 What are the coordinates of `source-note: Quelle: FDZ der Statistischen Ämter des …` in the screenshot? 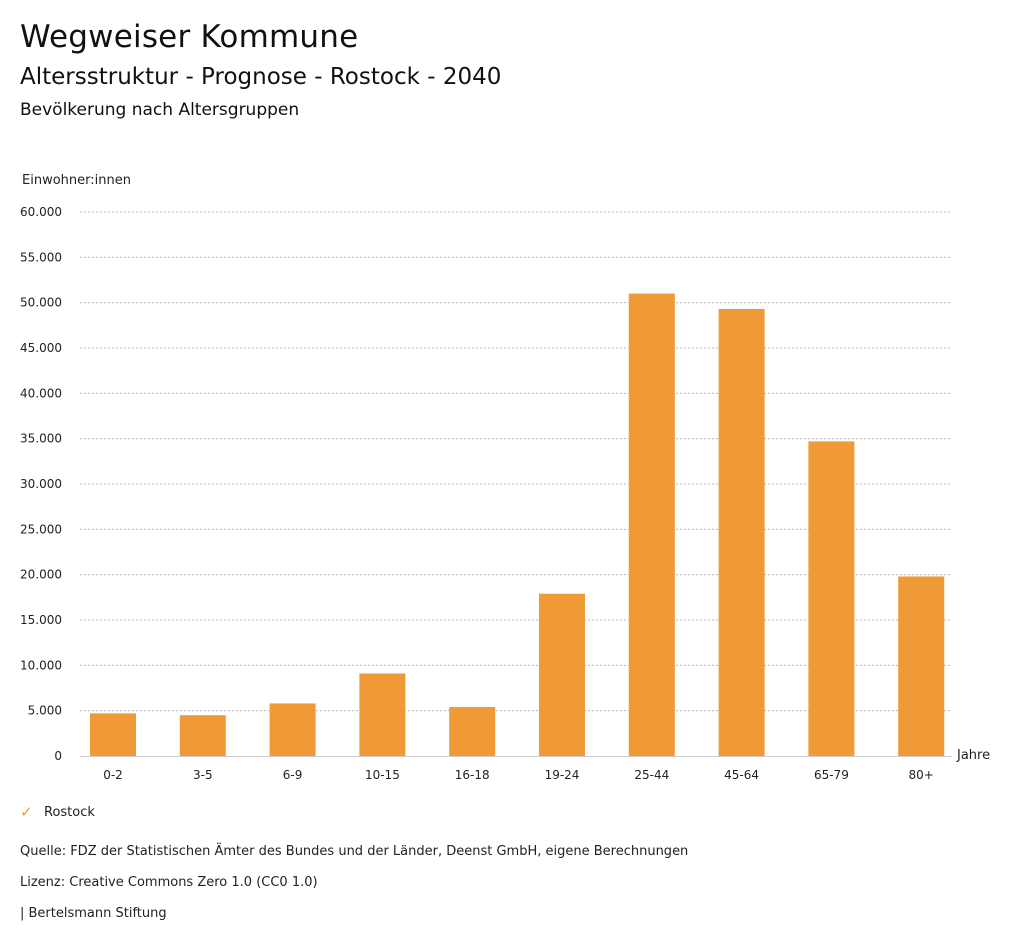 It's located at (354, 851).